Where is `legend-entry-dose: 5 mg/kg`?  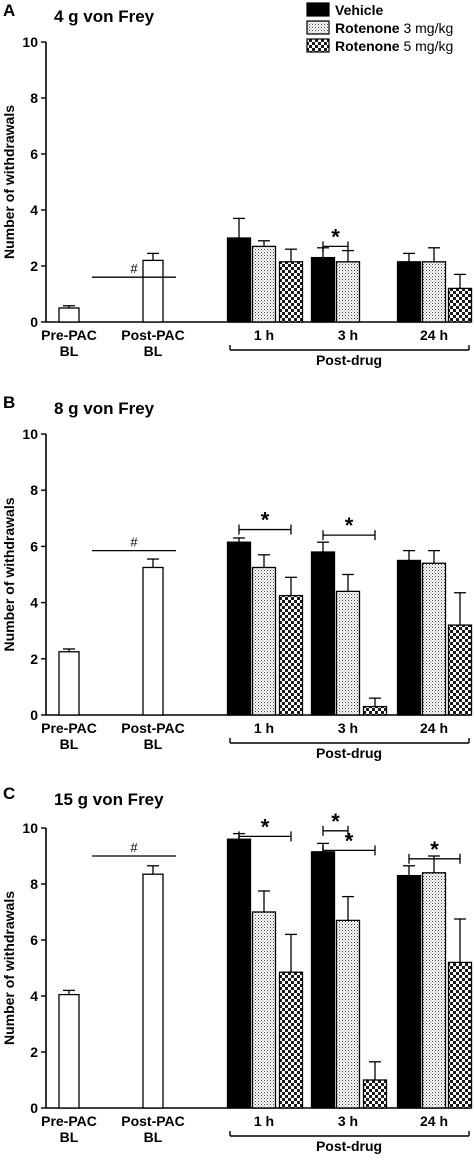 legend-entry-dose: 5 mg/kg is located at coordinates (427, 46).